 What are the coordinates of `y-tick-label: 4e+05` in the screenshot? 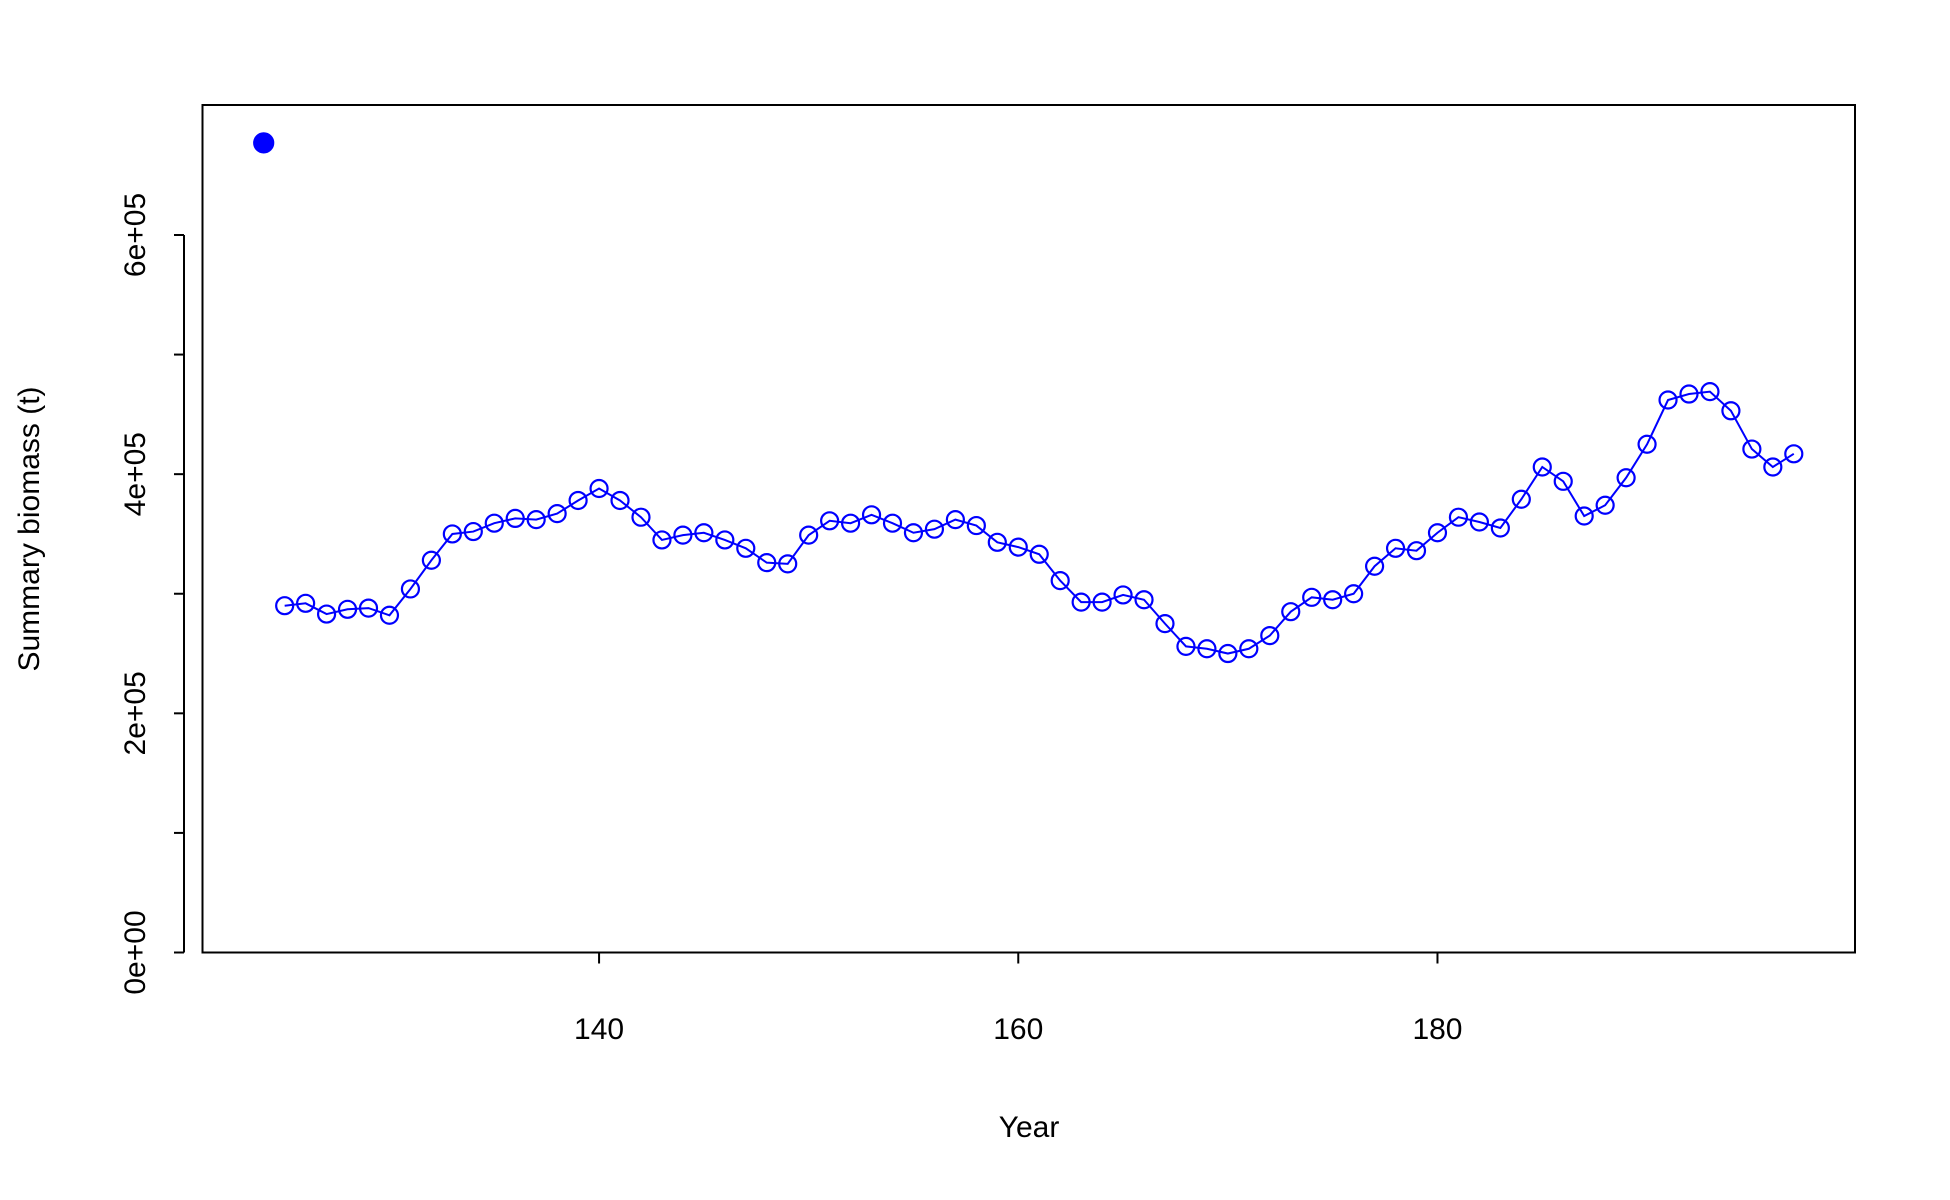 It's located at (135, 474).